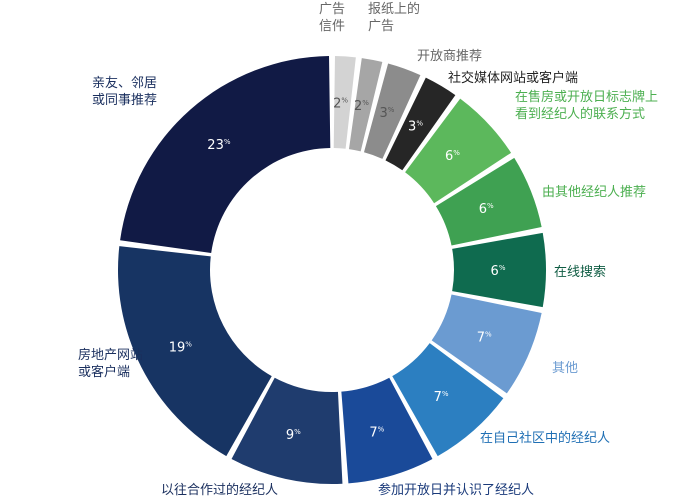 The height and width of the screenshot is (504, 700). What do you see at coordinates (594, 192) in the screenshot?
I see `category-label: 由其他经纪人推荐` at bounding box center [594, 192].